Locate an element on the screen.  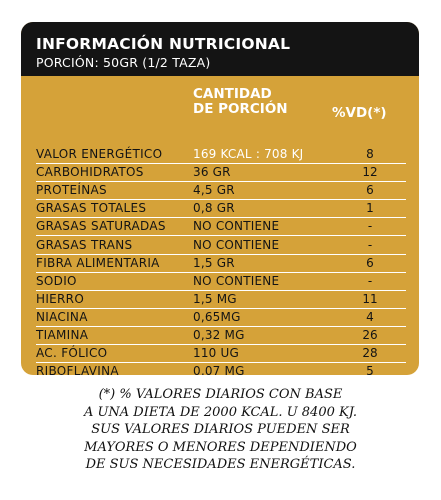
nutrient-row: VALOR ENERGÉTICO 169 KCAL : 708 KJ 8 is located at coordinates (220, 155).